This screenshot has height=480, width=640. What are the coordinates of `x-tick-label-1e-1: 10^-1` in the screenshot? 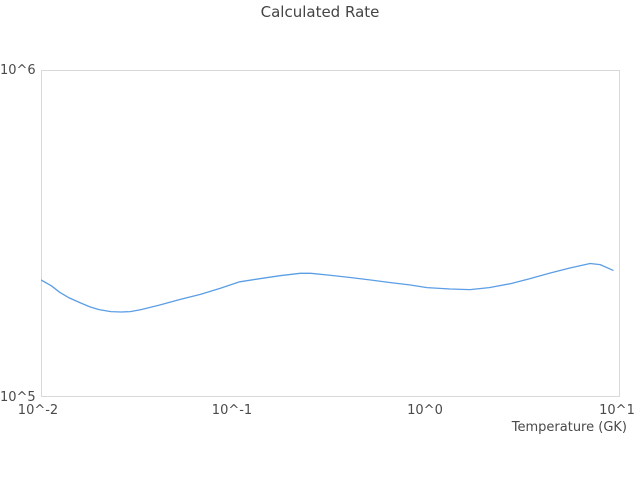 It's located at (232, 410).